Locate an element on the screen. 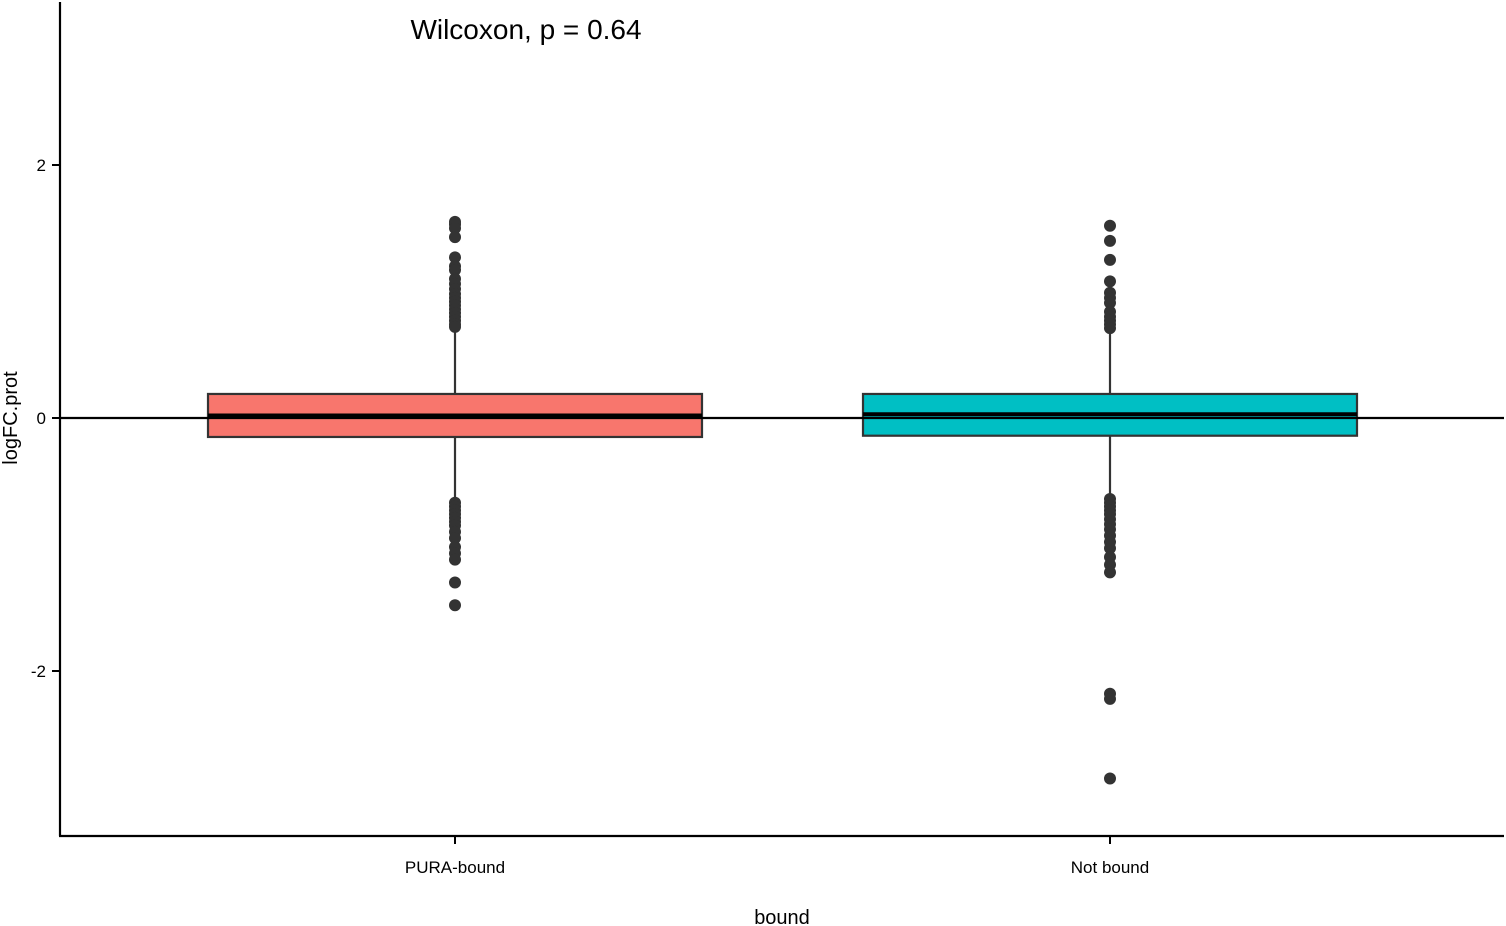 The height and width of the screenshot is (926, 1506). boxes-layer is located at coordinates (782, 419).